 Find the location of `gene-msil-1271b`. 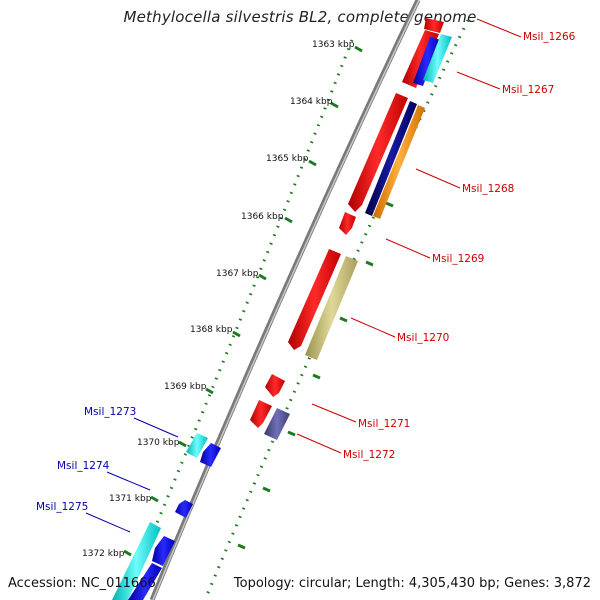

gene-msil-1271b is located at coordinates (261, 414).